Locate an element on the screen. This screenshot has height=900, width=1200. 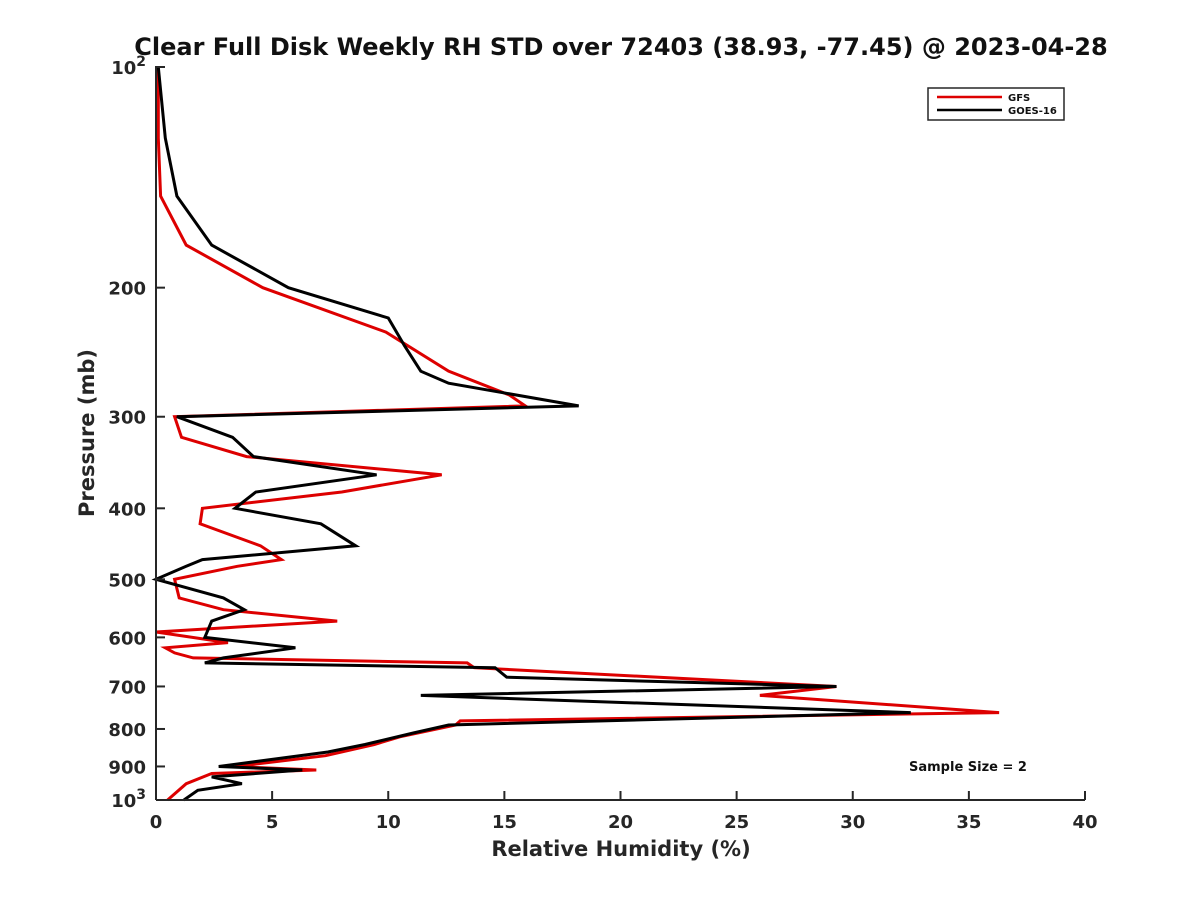
y-tick-label: 10³ is located at coordinates (128, 799).